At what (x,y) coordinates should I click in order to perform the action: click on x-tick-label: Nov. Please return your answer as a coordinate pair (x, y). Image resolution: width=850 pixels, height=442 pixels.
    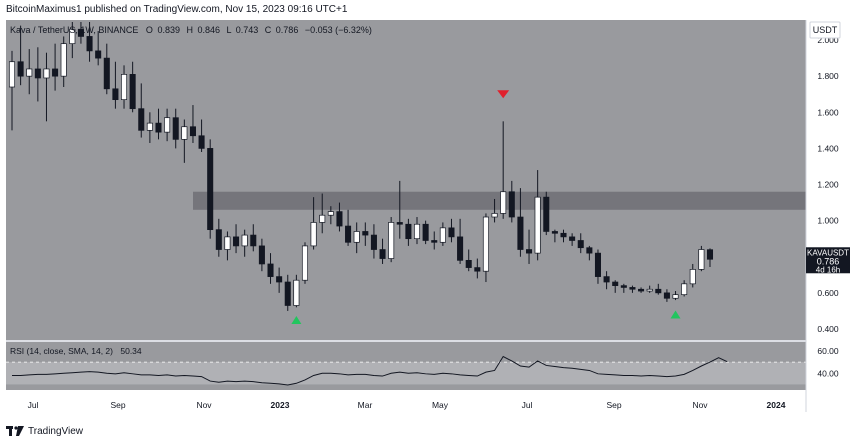
    Looking at the image, I should click on (700, 405).